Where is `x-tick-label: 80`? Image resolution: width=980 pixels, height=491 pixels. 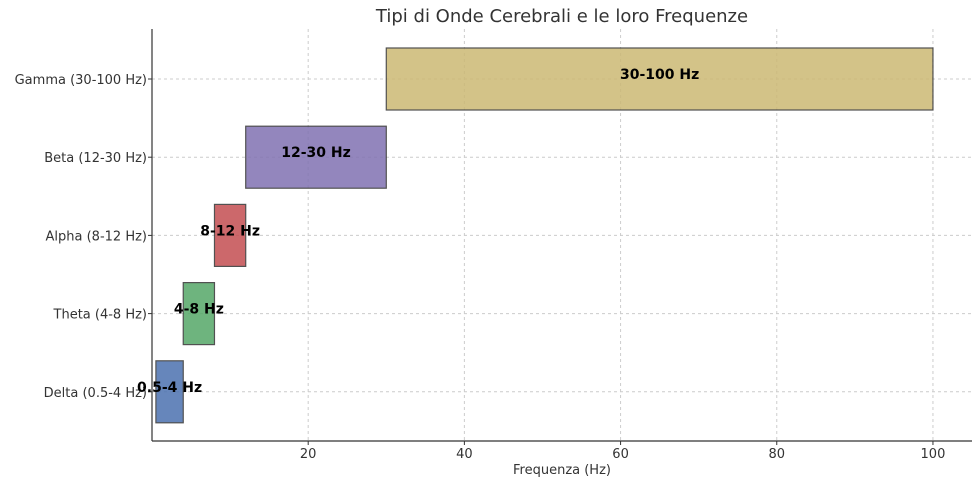
x-tick-label: 80 is located at coordinates (776, 454).